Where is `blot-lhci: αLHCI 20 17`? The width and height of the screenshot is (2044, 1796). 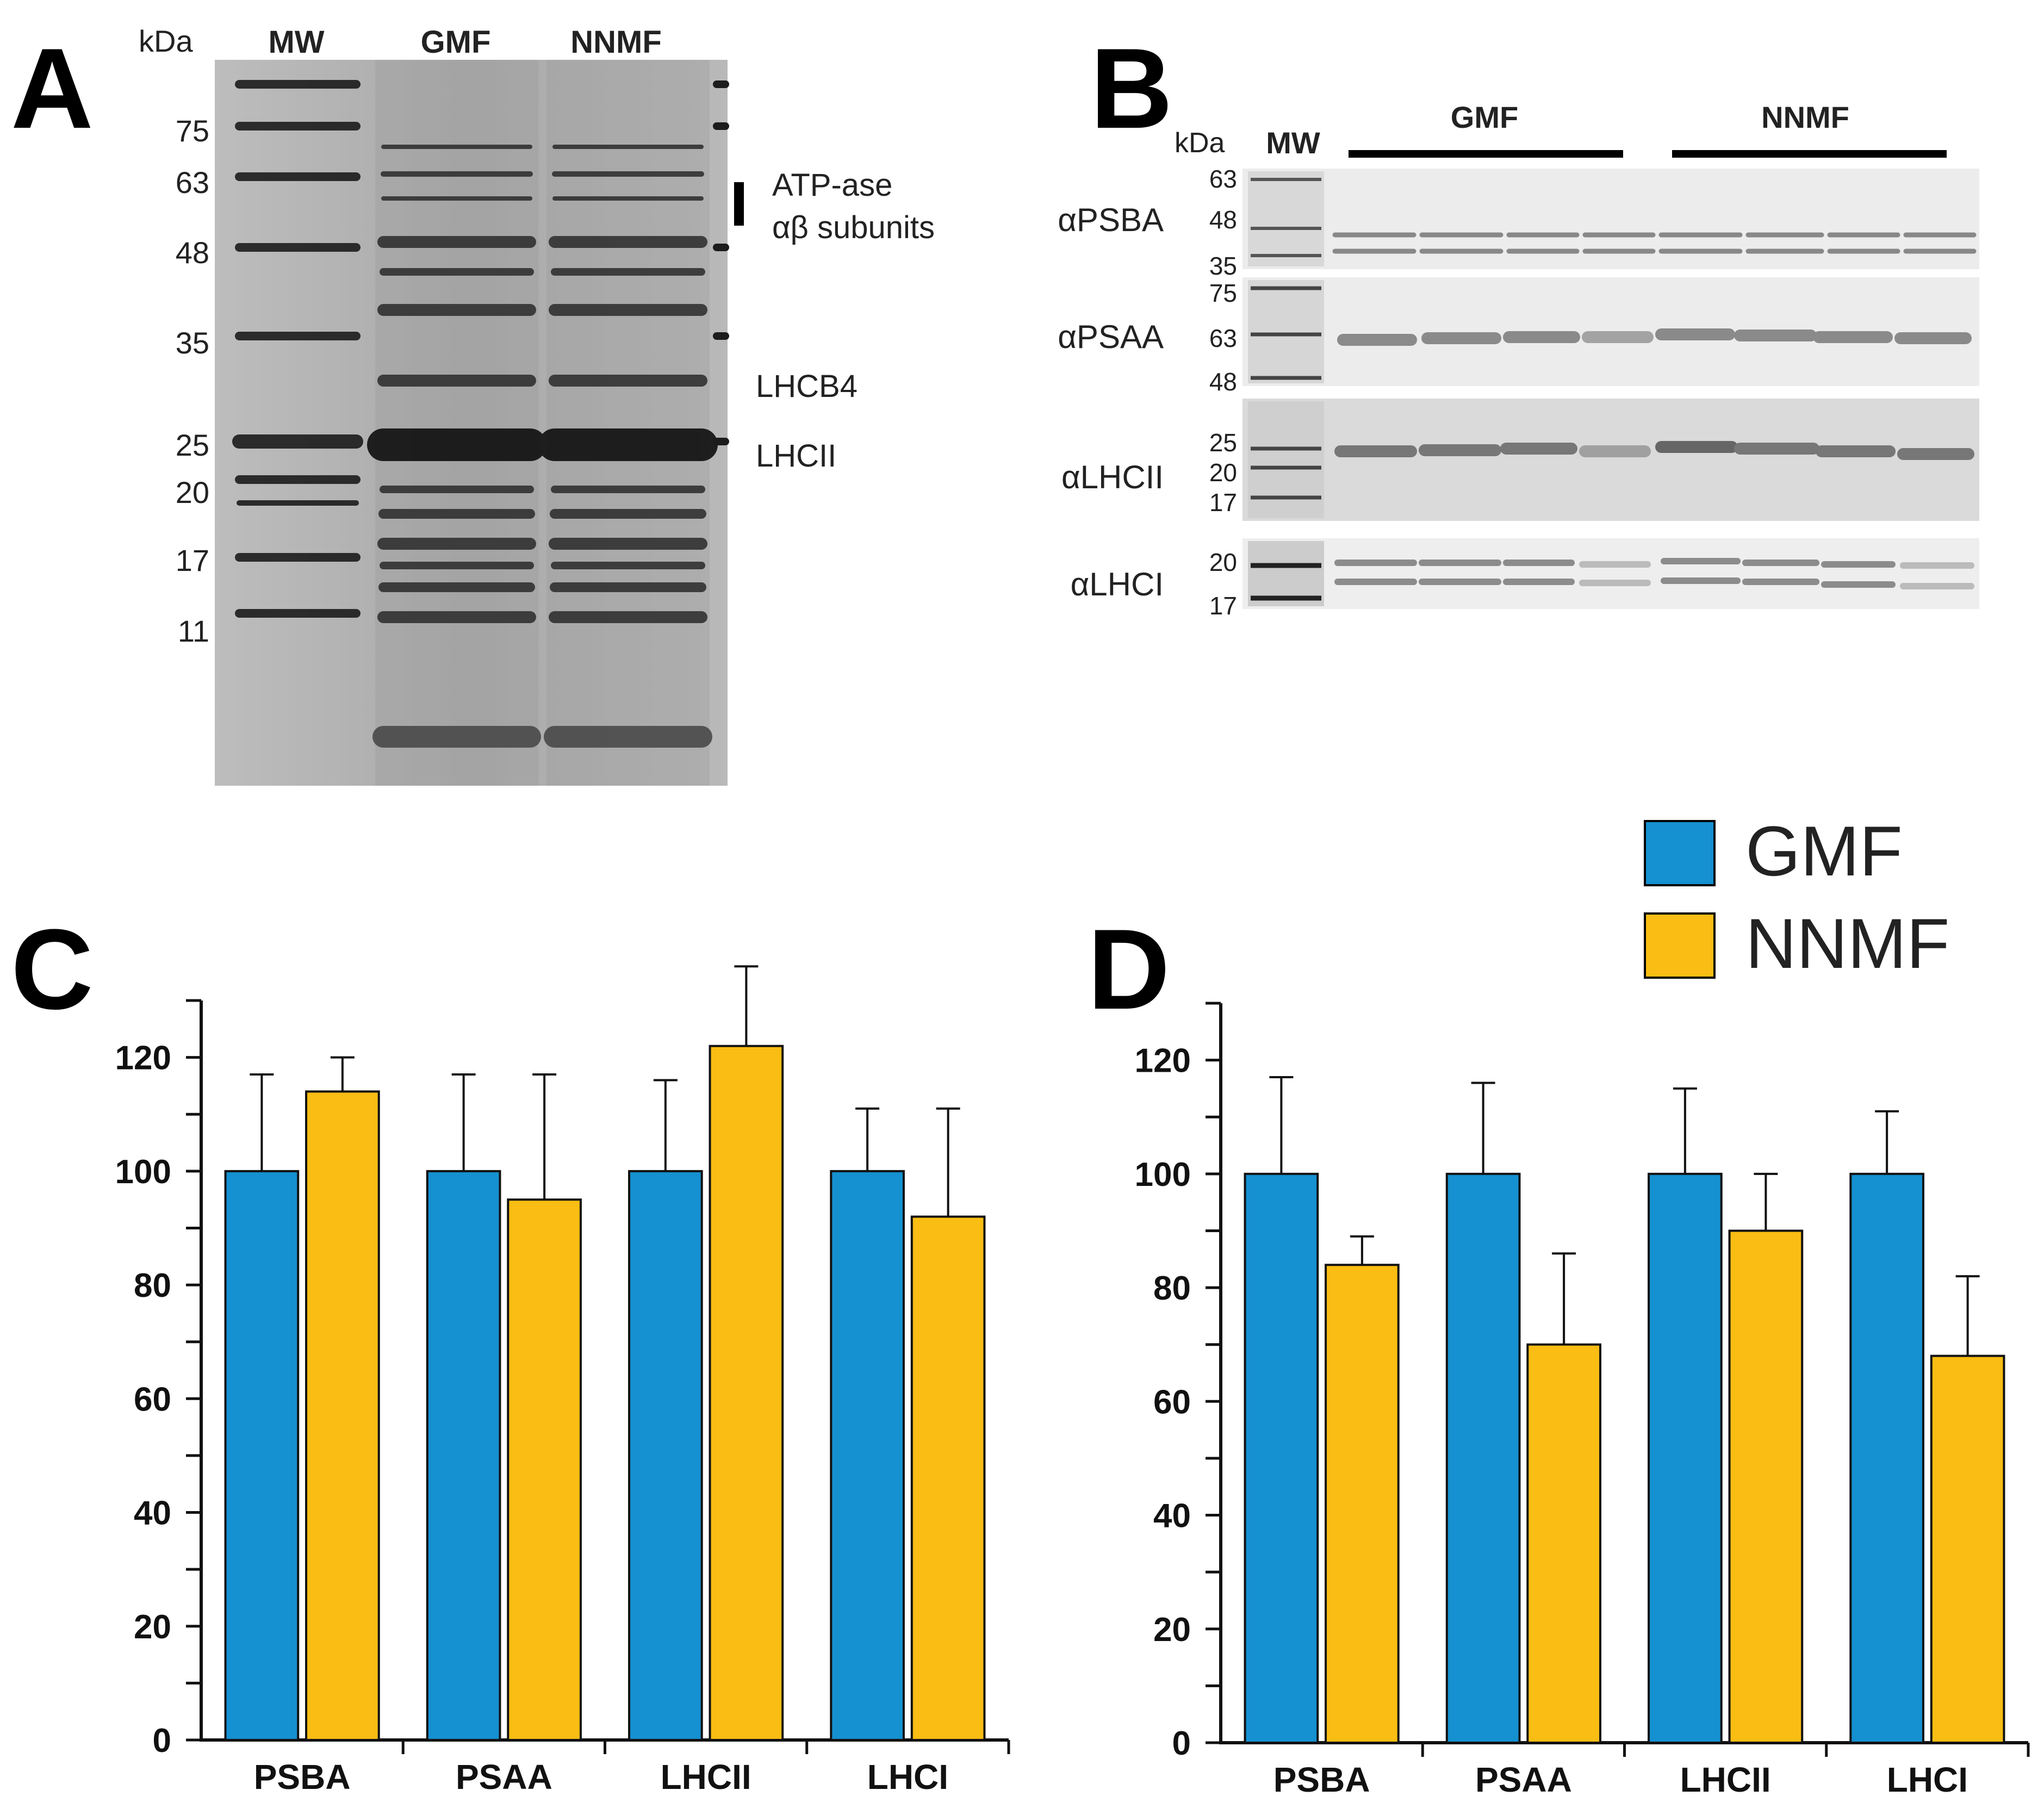
blot-lhci: αLHCI 20 17 is located at coordinates (1525, 579).